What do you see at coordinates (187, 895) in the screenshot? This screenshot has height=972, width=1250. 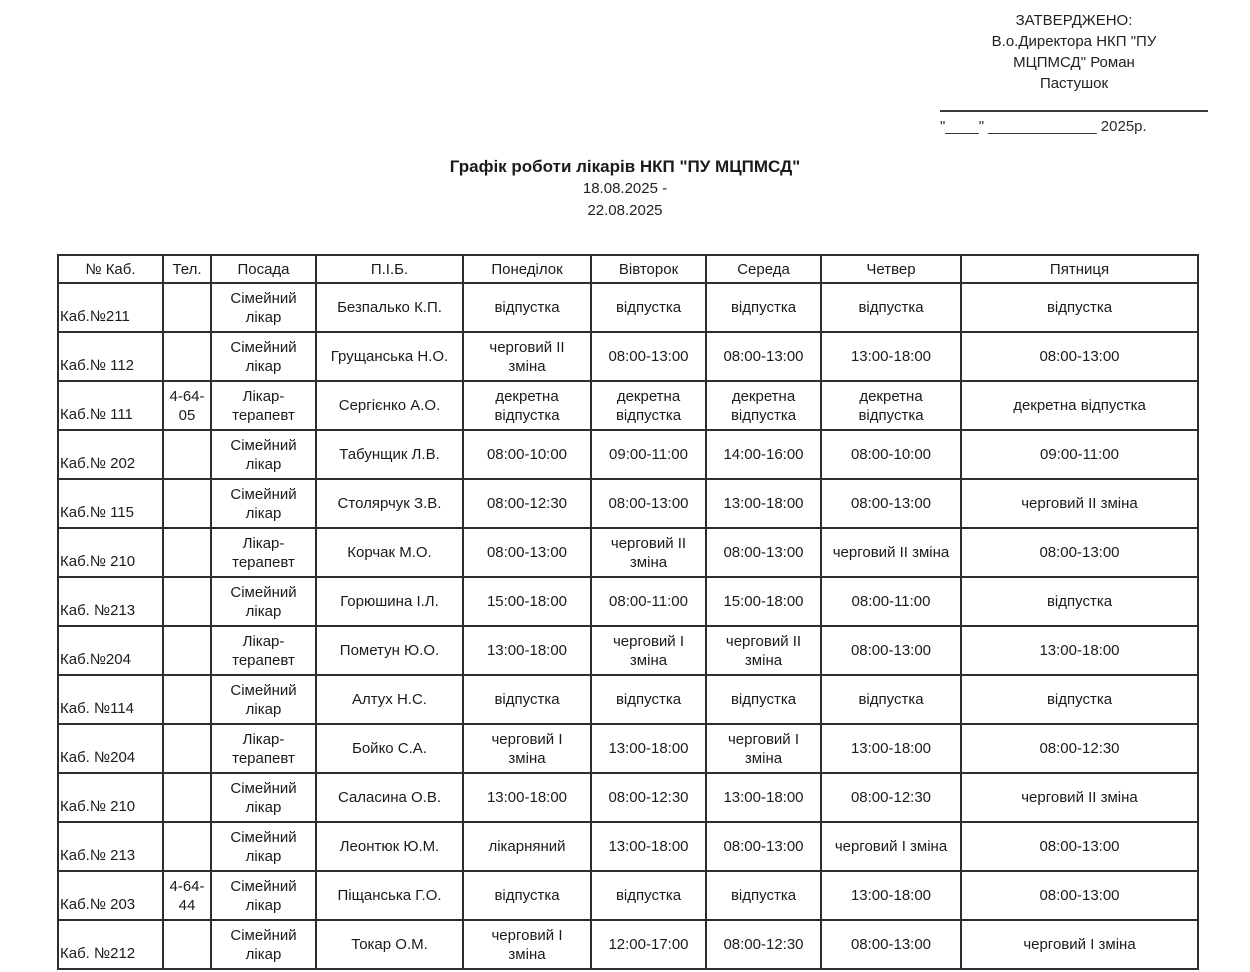 I see `cell-tel: 4-64-44` at bounding box center [187, 895].